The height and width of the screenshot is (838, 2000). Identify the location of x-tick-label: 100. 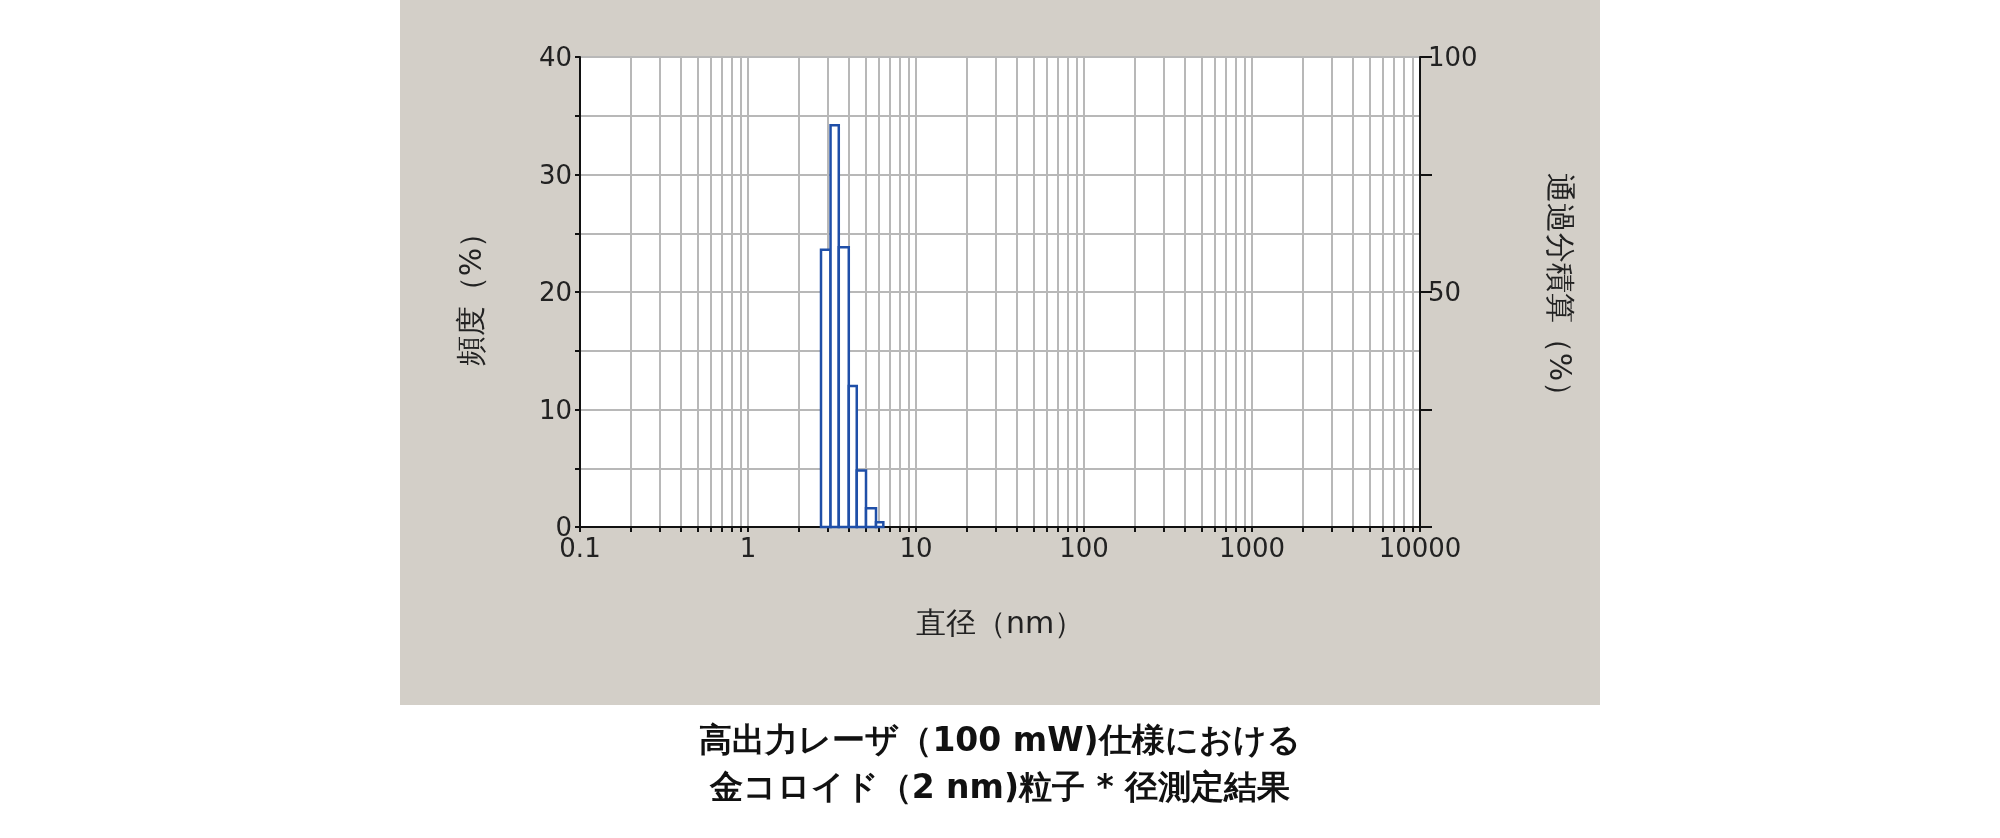
(1084, 548).